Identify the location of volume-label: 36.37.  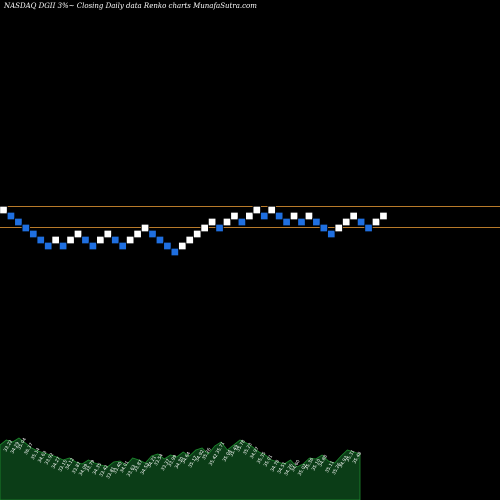
(29, 449).